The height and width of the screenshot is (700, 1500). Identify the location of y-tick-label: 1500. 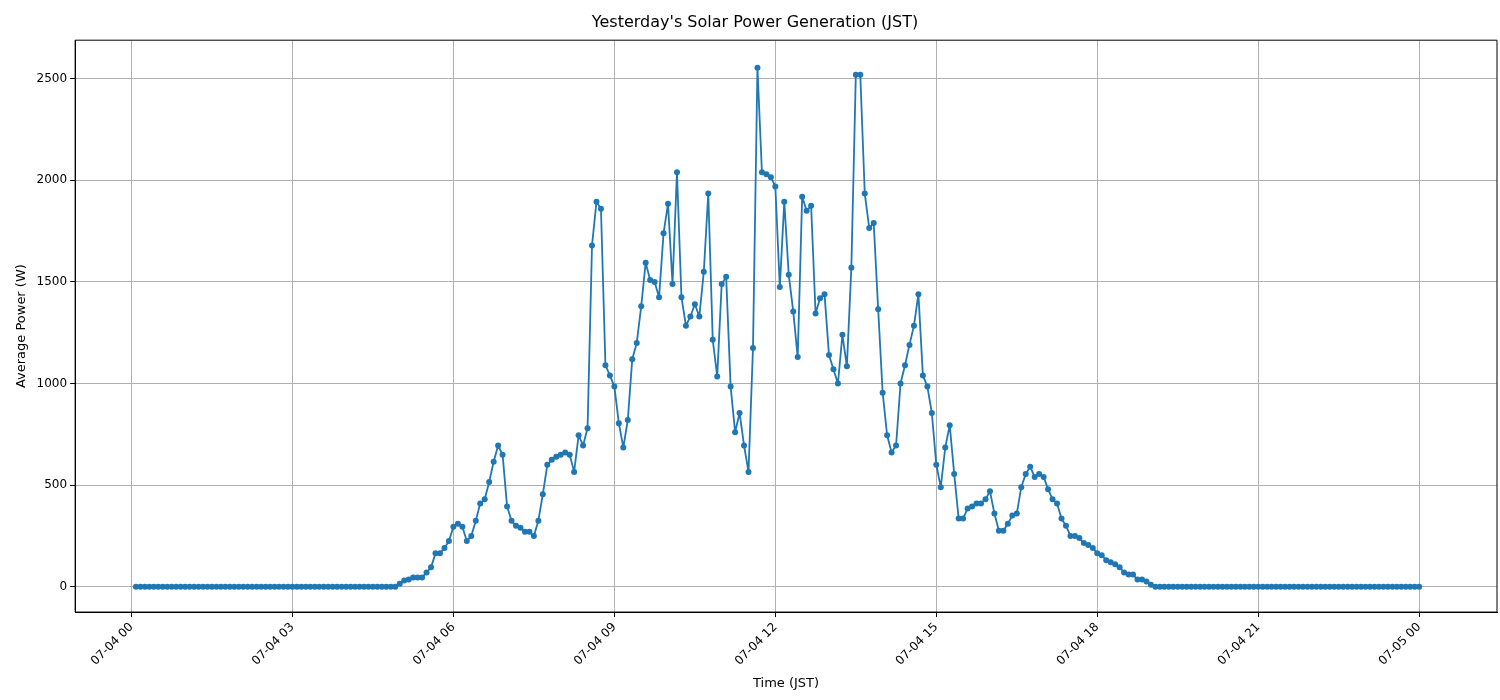
(52, 281).